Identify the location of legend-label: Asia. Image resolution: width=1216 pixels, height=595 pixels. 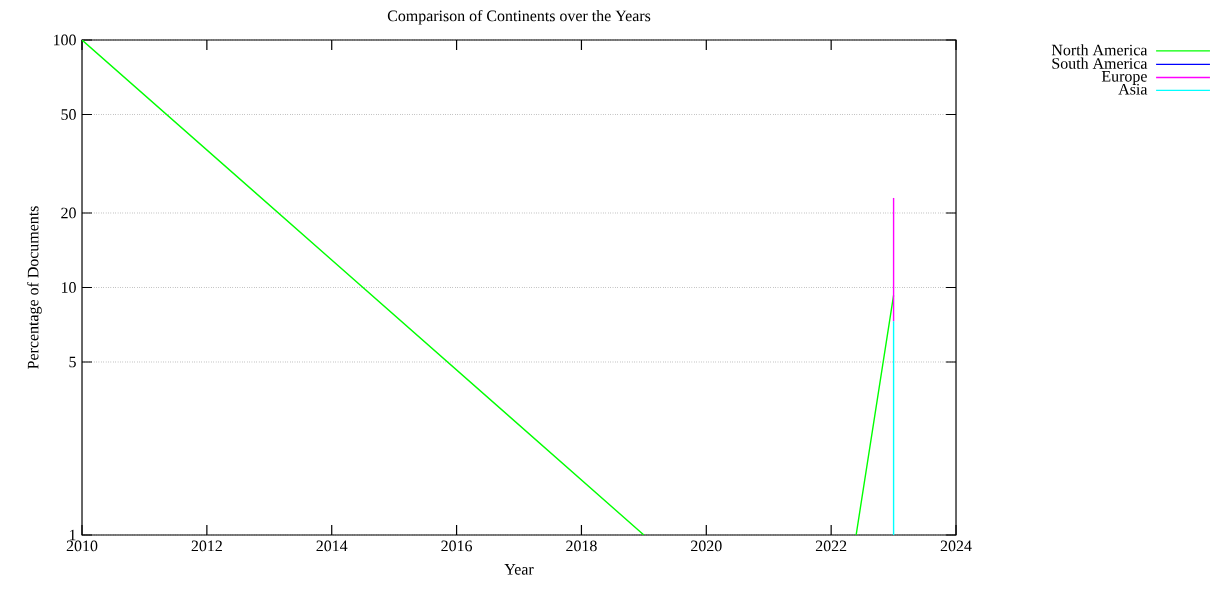
(1133, 89).